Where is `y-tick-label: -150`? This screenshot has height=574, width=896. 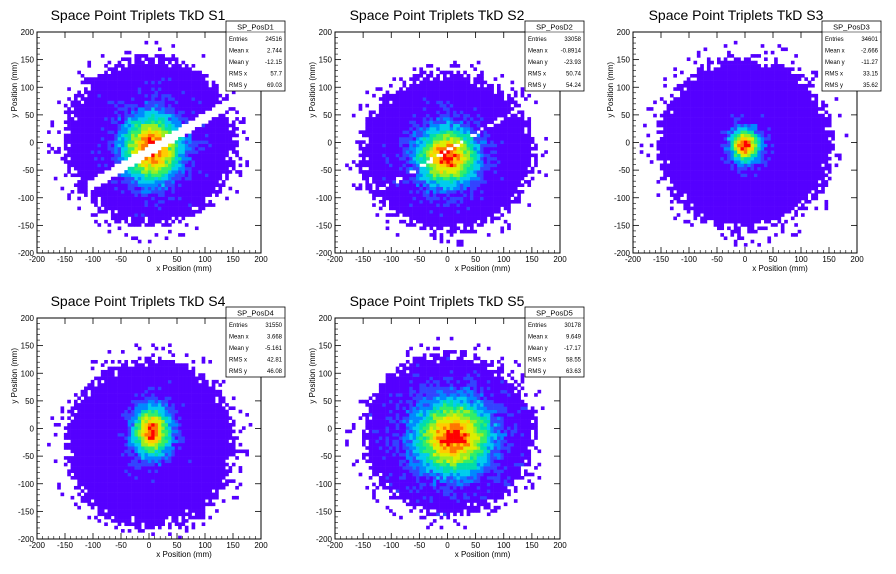
y-tick-label: -150 is located at coordinates (324, 225).